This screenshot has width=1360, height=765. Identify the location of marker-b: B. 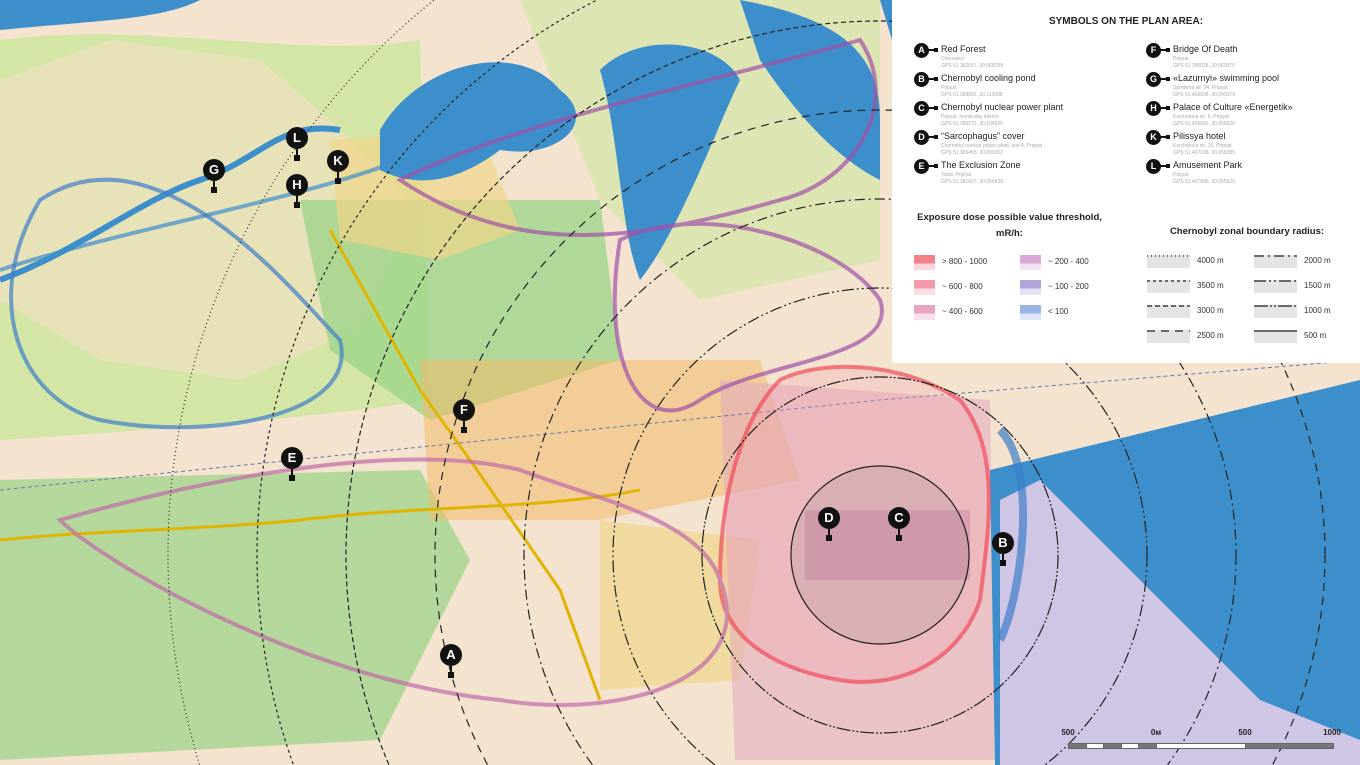
(1003, 549).